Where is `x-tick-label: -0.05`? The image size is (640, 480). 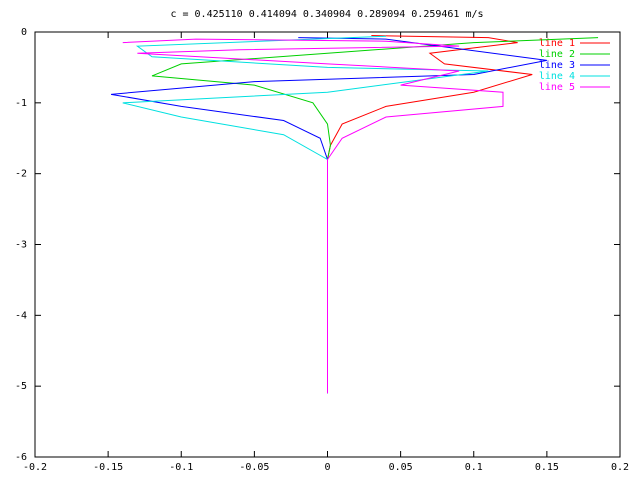
x-tick-label: -0.05 is located at coordinates (254, 467).